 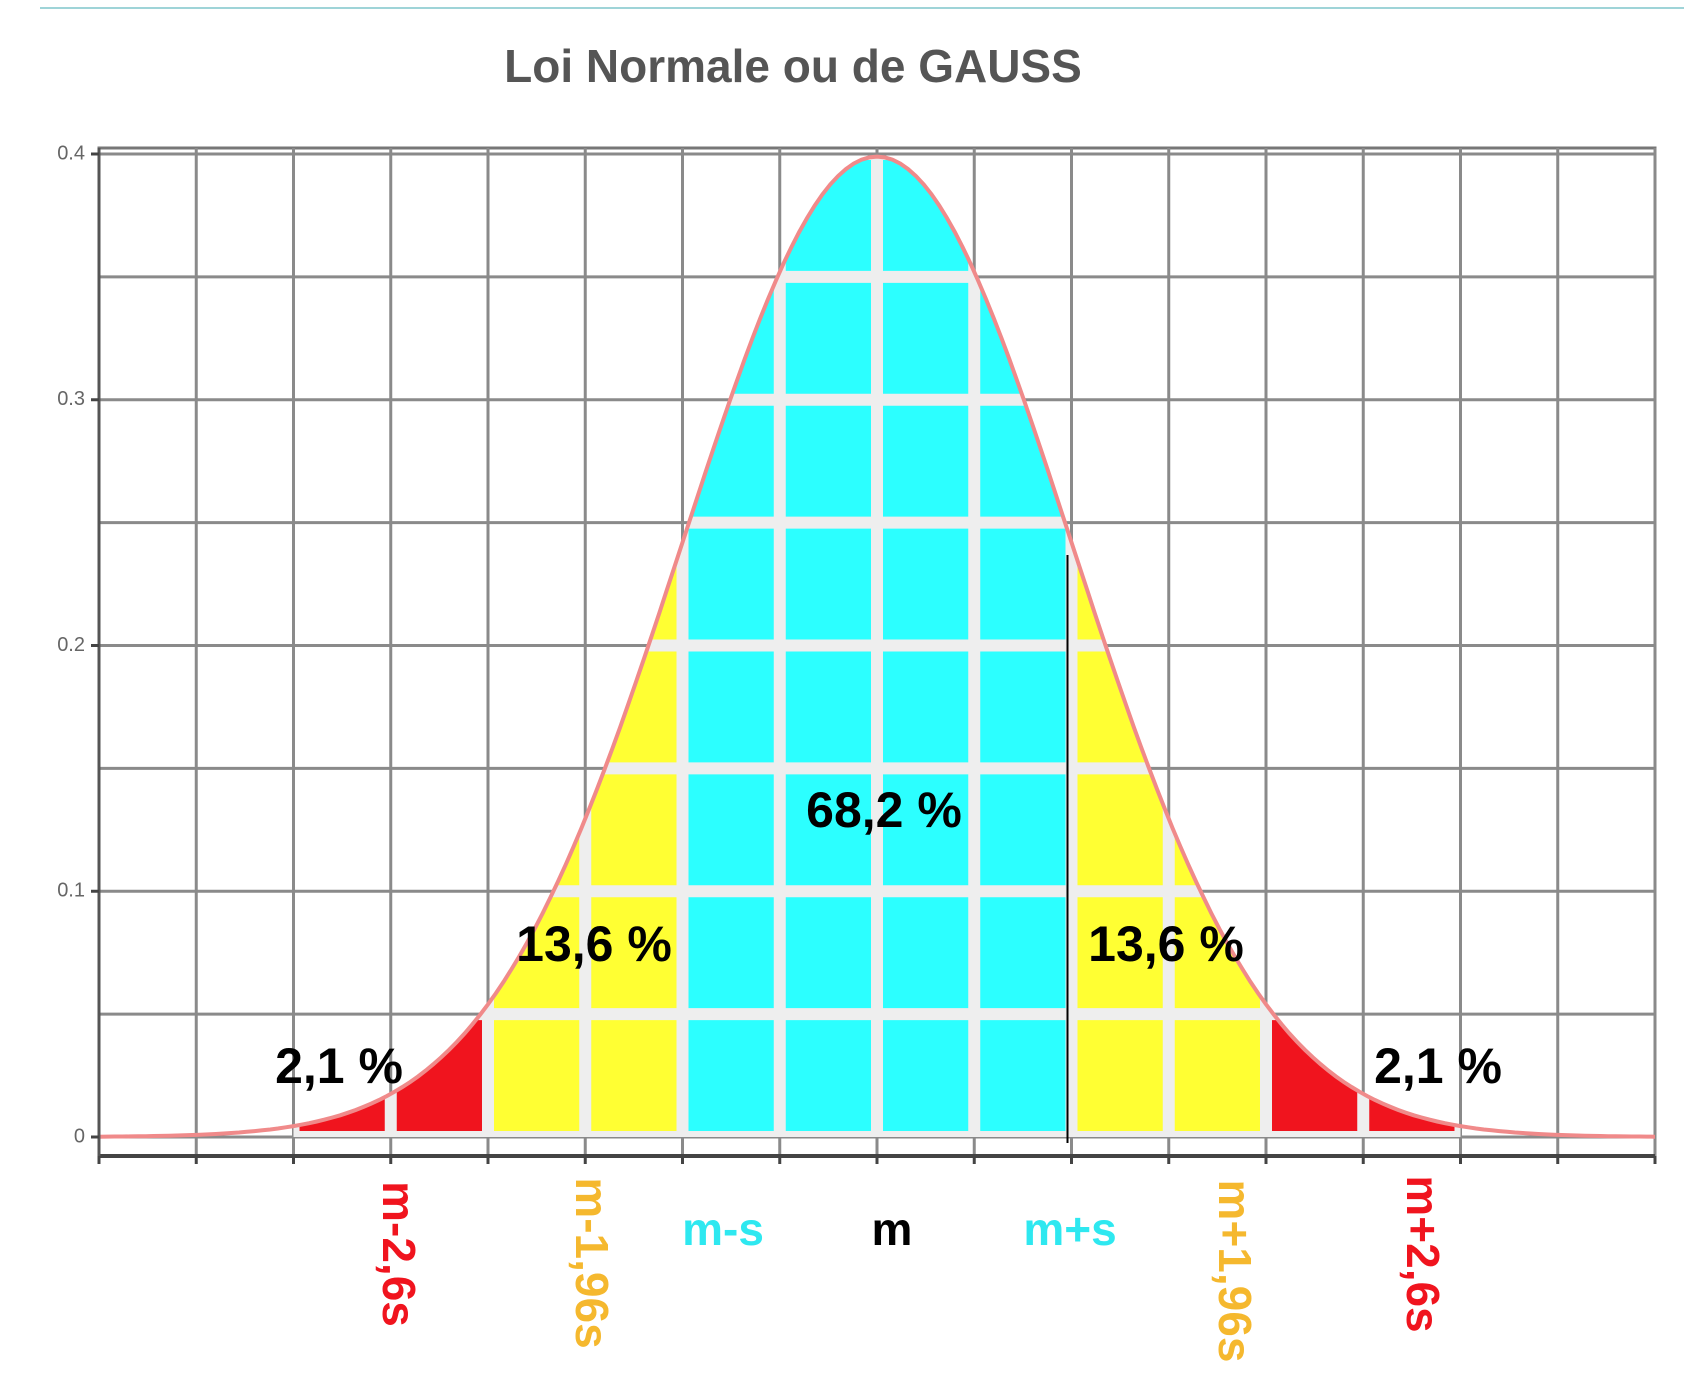 What do you see at coordinates (71, 399) in the screenshot?
I see `y-tick-label: 0.3` at bounding box center [71, 399].